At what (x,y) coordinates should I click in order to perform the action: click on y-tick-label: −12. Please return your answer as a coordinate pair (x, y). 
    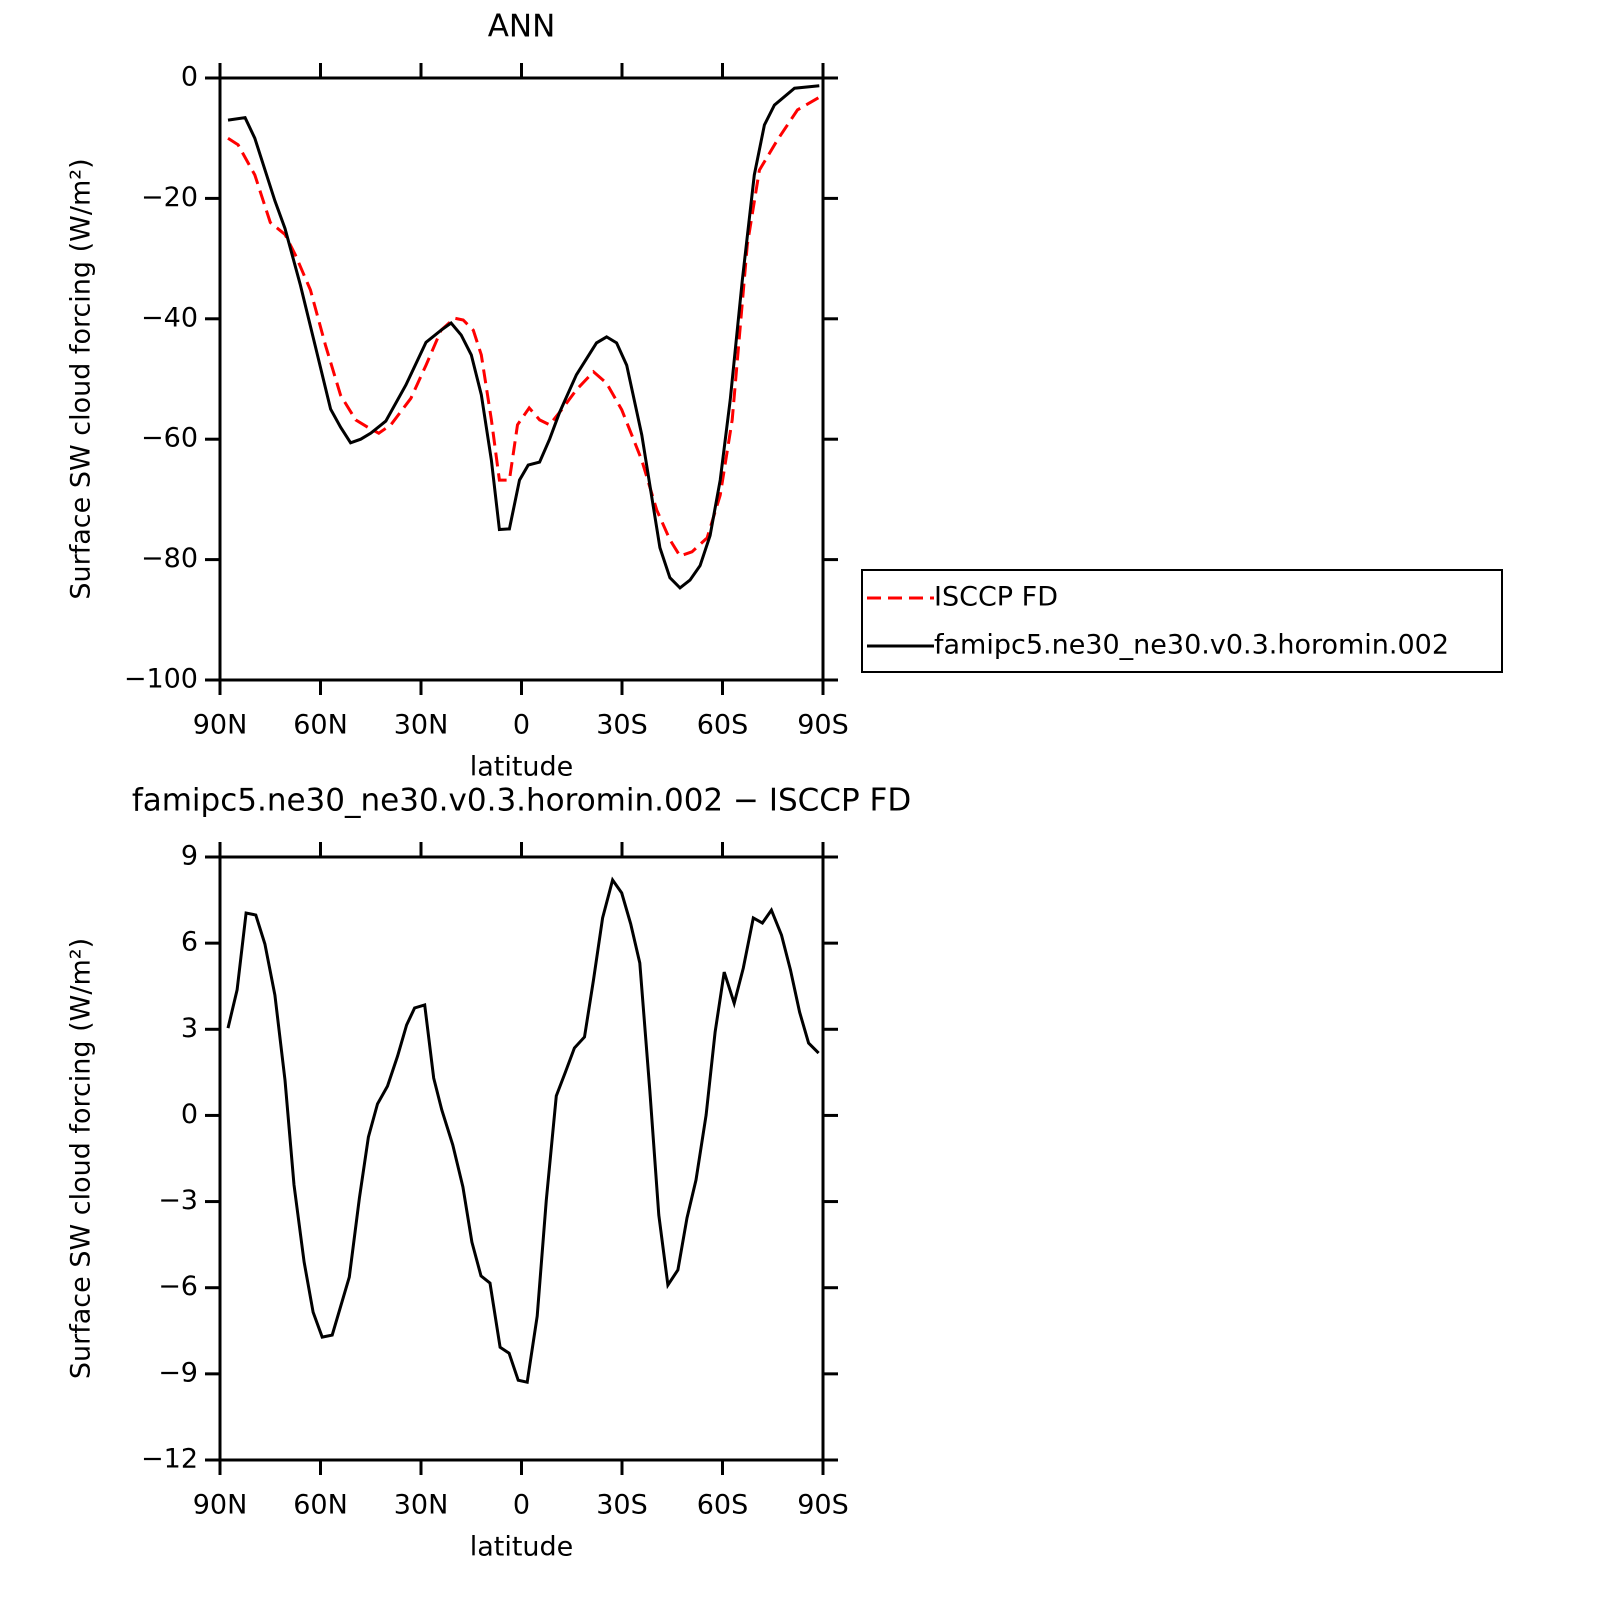
    Looking at the image, I should click on (169, 1459).